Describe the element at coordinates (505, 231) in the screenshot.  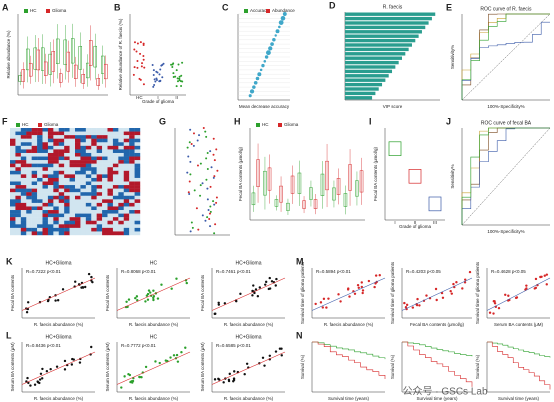
I see `x-label: 100%-Specificity%` at that location.